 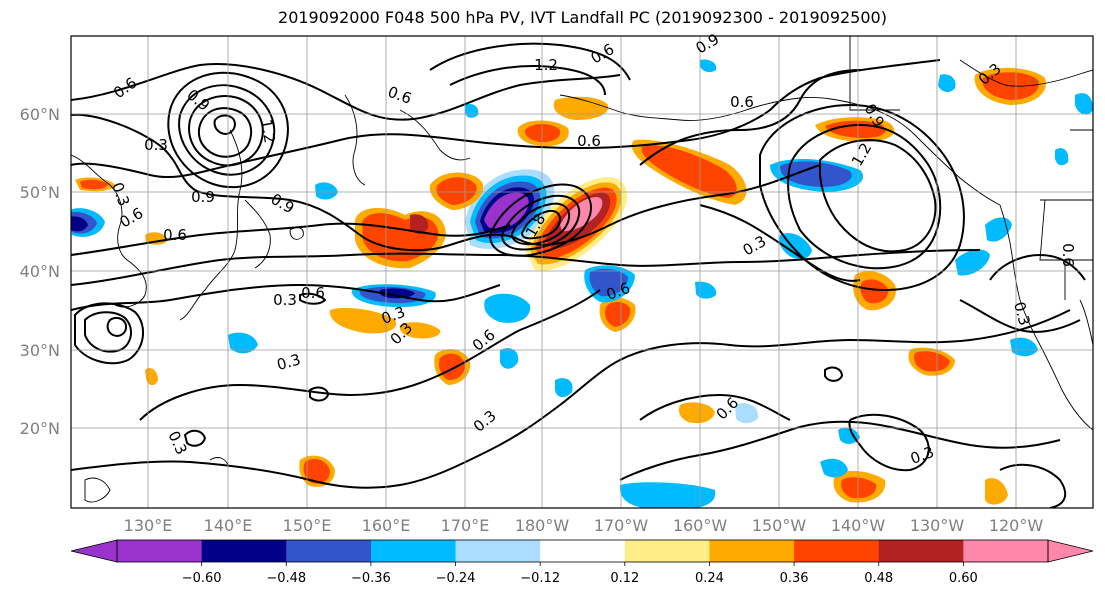 I want to click on colorbar-tick-label: −0.24, so click(x=456, y=578).